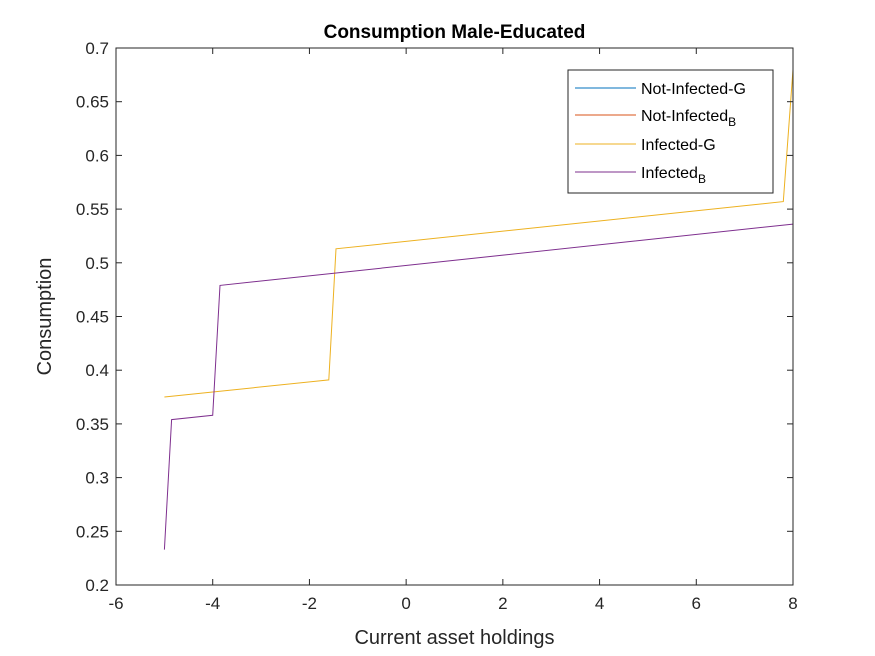 This screenshot has width=875, height=656. What do you see at coordinates (673, 175) in the screenshot?
I see `legend-label-4: InfectedB` at bounding box center [673, 175].